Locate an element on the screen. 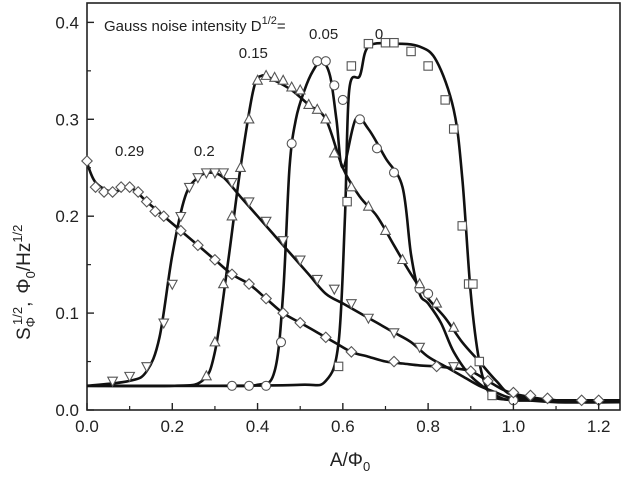 The image size is (624, 477). x-tick-label-4: 0.8 is located at coordinates (428, 426).